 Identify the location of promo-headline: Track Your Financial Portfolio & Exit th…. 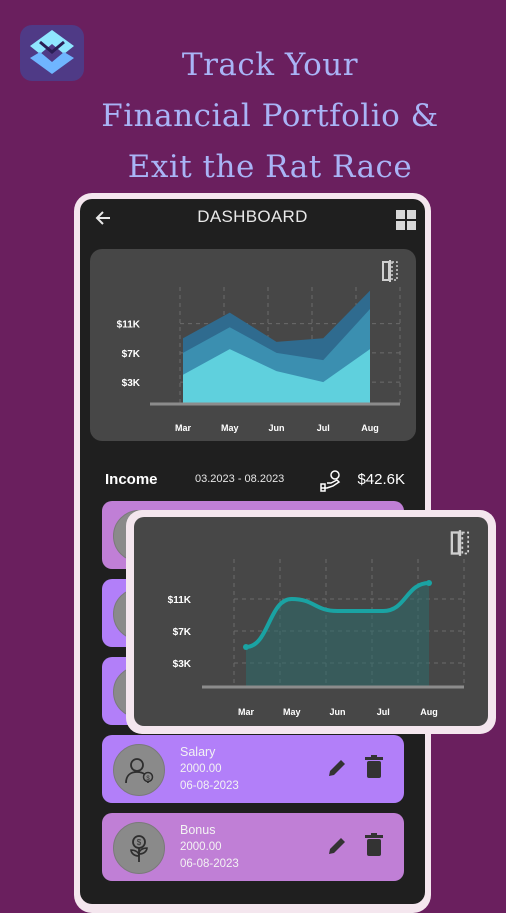
(270, 116).